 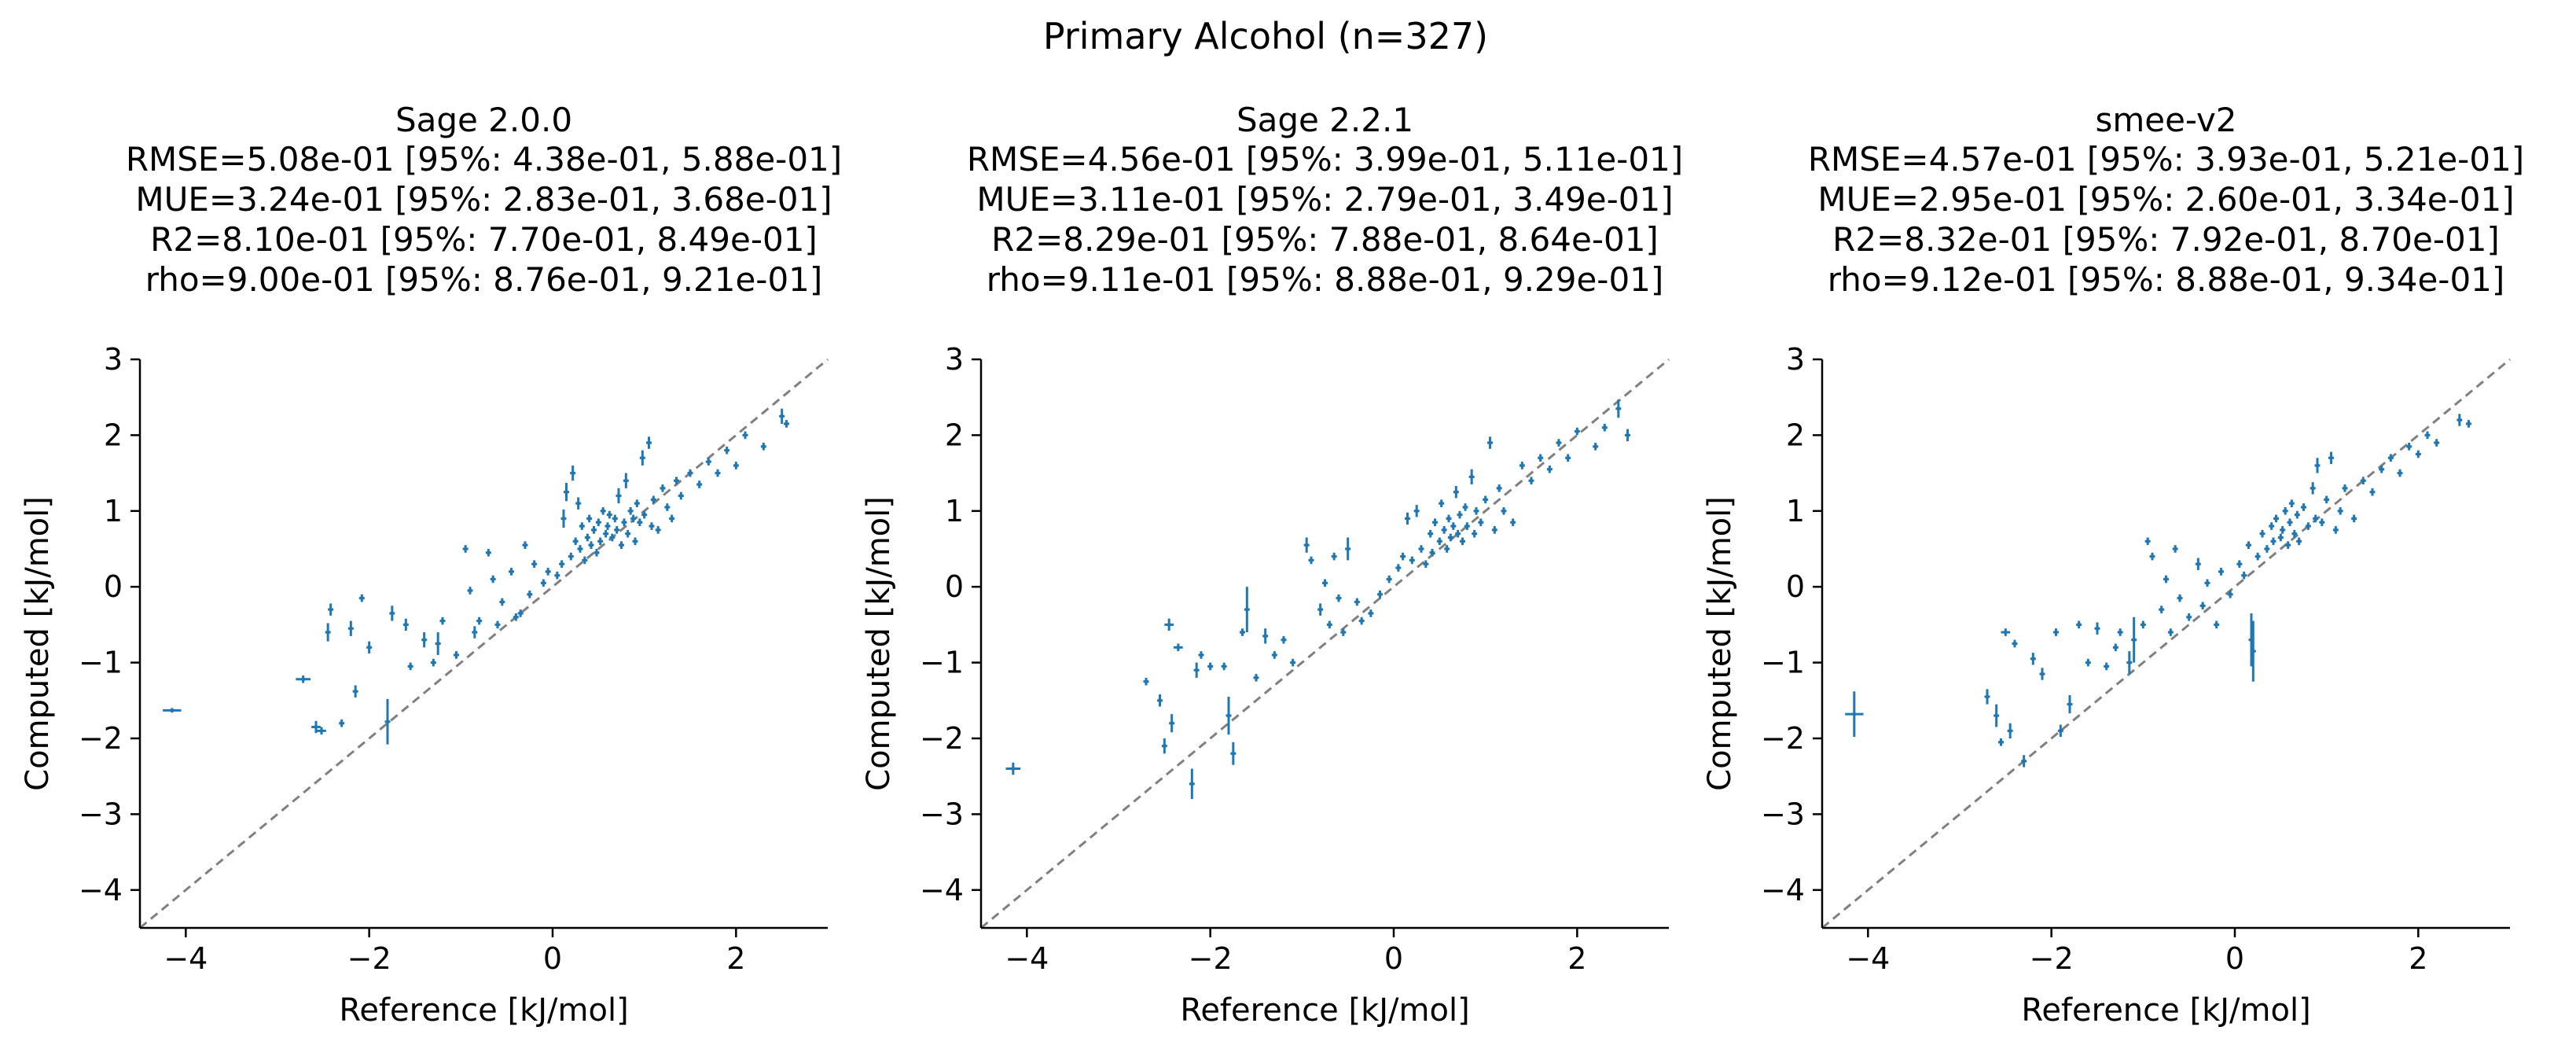 I want to click on y-tick-label: −3, so click(x=1783, y=814).